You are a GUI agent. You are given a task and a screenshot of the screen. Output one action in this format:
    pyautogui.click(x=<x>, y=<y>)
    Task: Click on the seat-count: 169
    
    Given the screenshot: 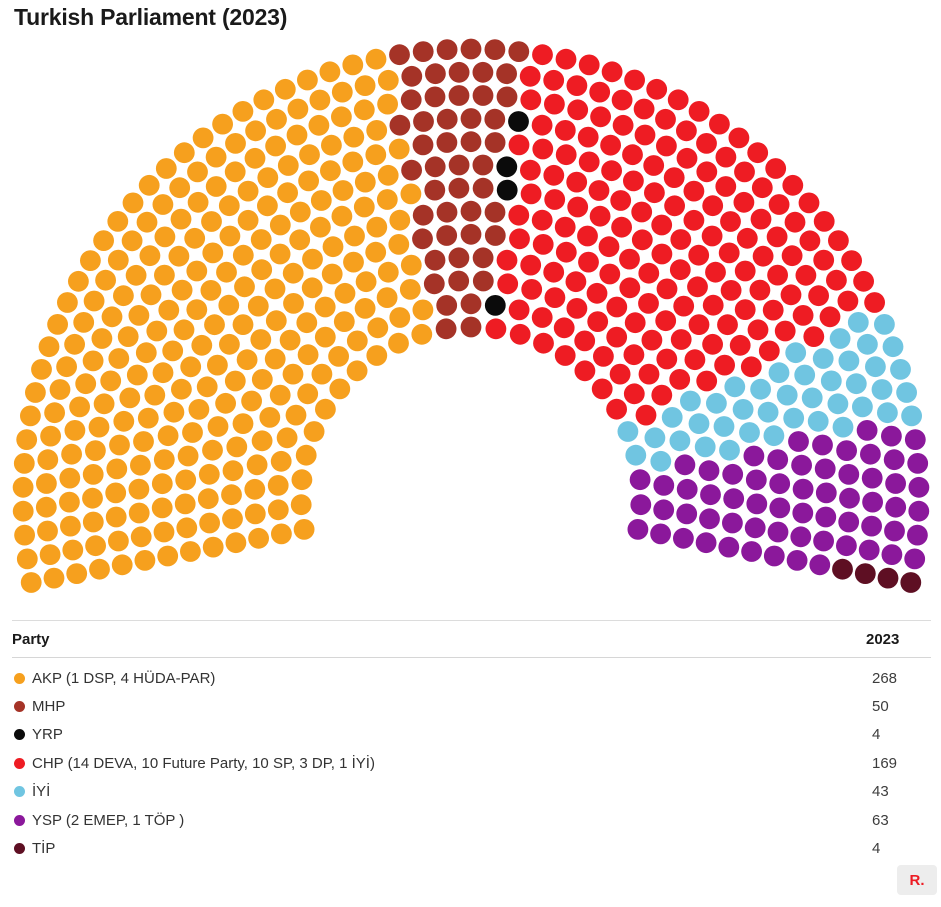 What is the action you would take?
    pyautogui.click(x=885, y=763)
    